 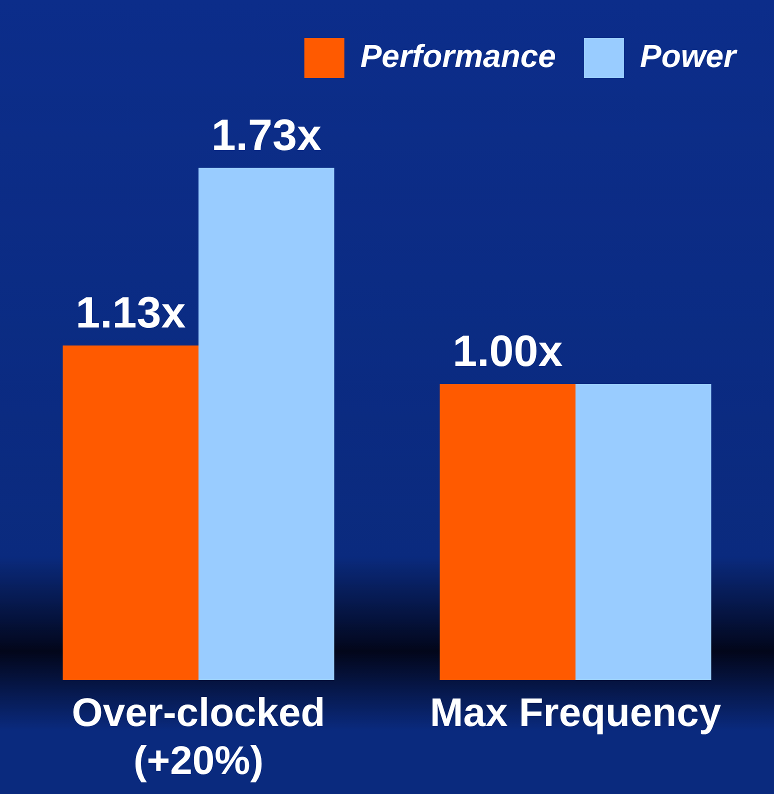 What do you see at coordinates (458, 56) in the screenshot?
I see `legend-label: Performance` at bounding box center [458, 56].